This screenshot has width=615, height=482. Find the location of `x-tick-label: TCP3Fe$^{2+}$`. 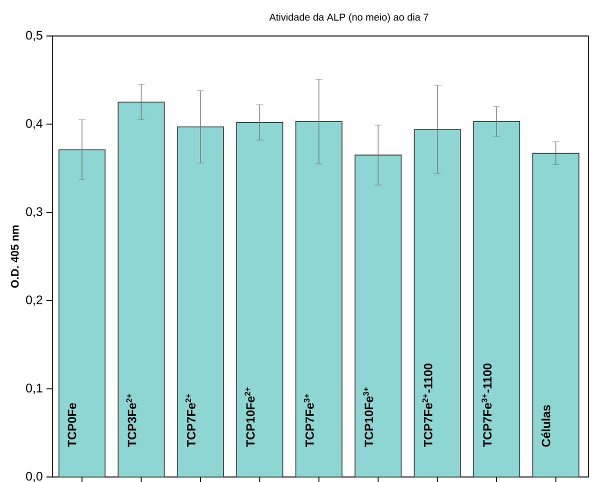

x-tick-label: TCP3Fe$^{2+}$ is located at coordinates (131, 421).